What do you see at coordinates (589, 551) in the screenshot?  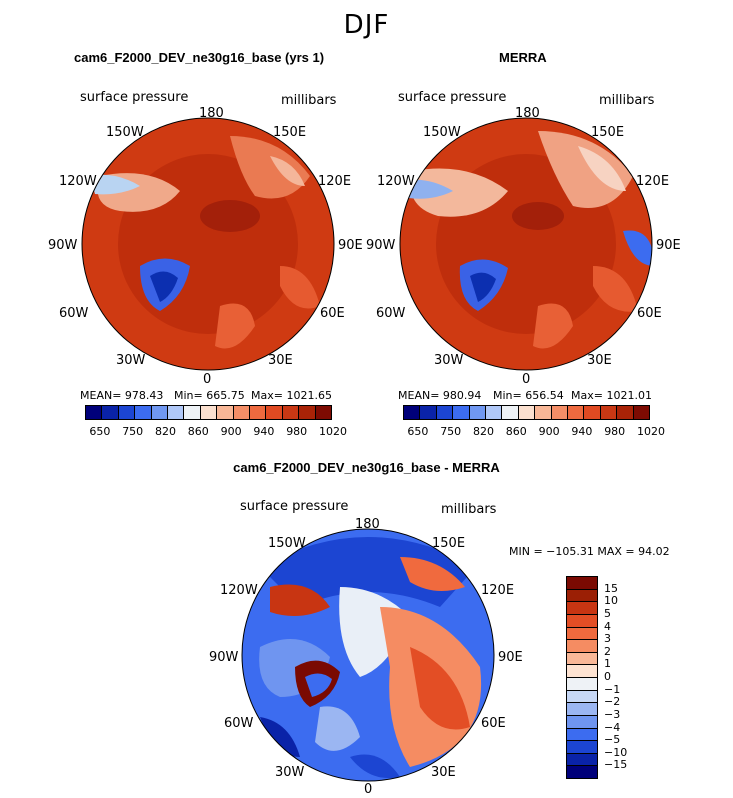 I see `diff-minmax: MIN = −105.31 MAX = 94.02` at bounding box center [589, 551].